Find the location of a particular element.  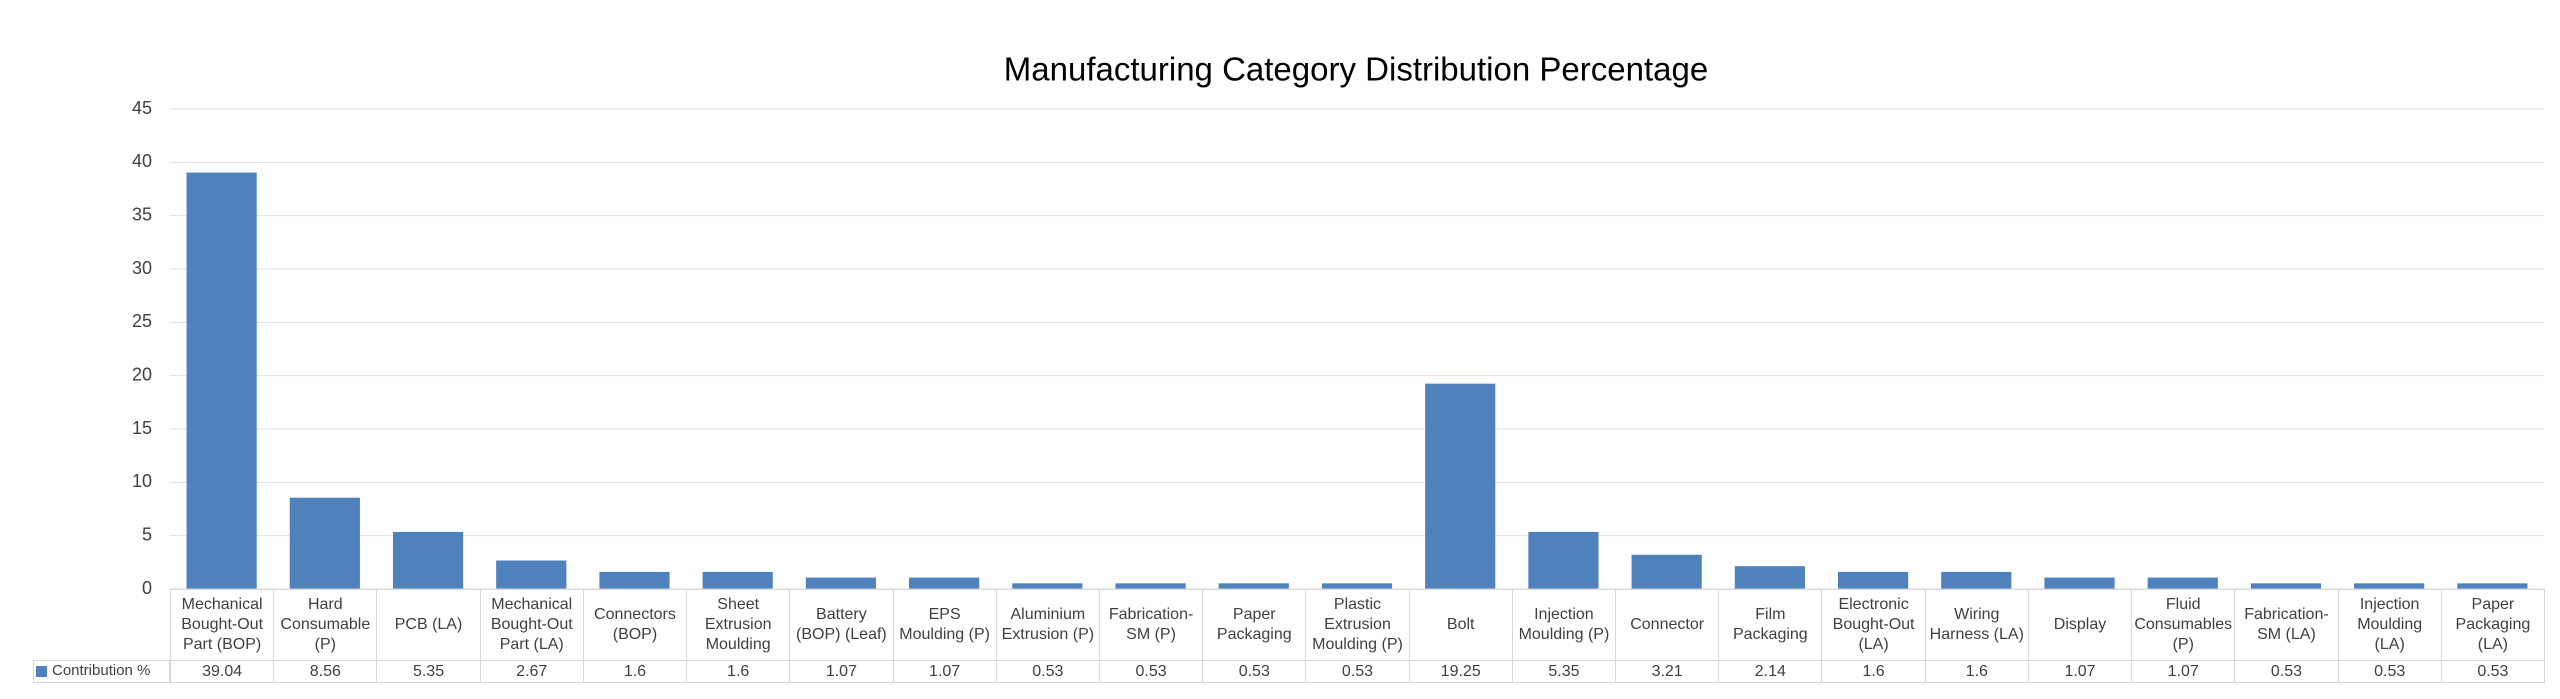

x-tick-label-text: Hard Consumable (P) is located at coordinates (325, 624).